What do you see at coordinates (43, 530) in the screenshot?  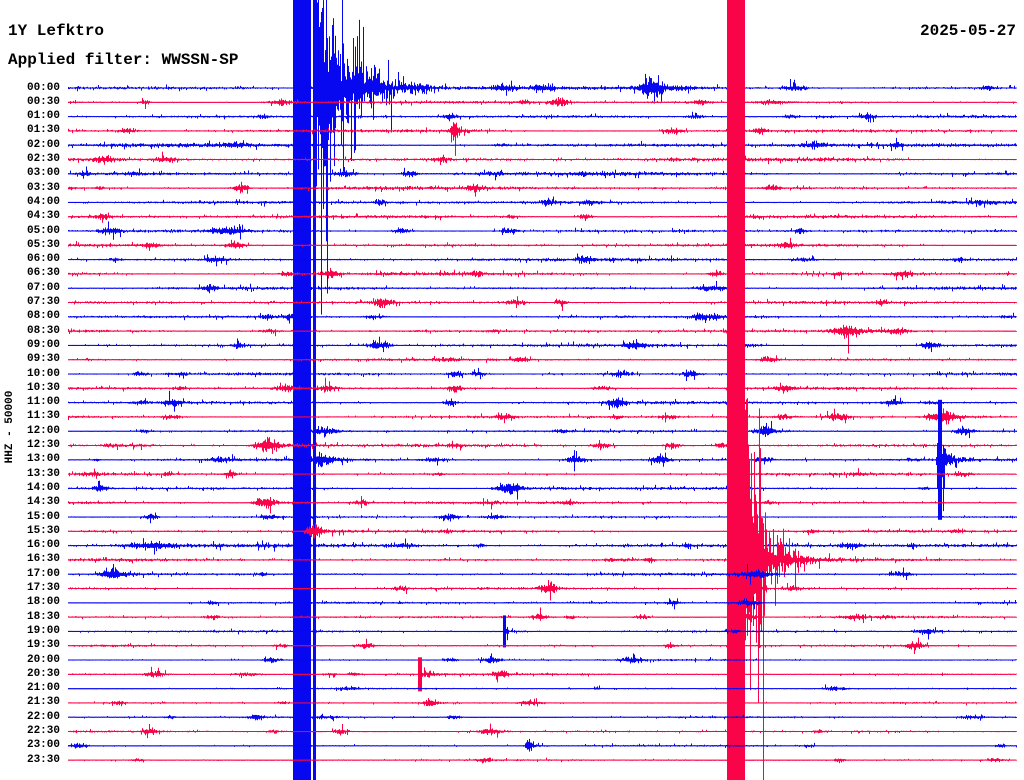 I see `time-label: 15:30` at bounding box center [43, 530].